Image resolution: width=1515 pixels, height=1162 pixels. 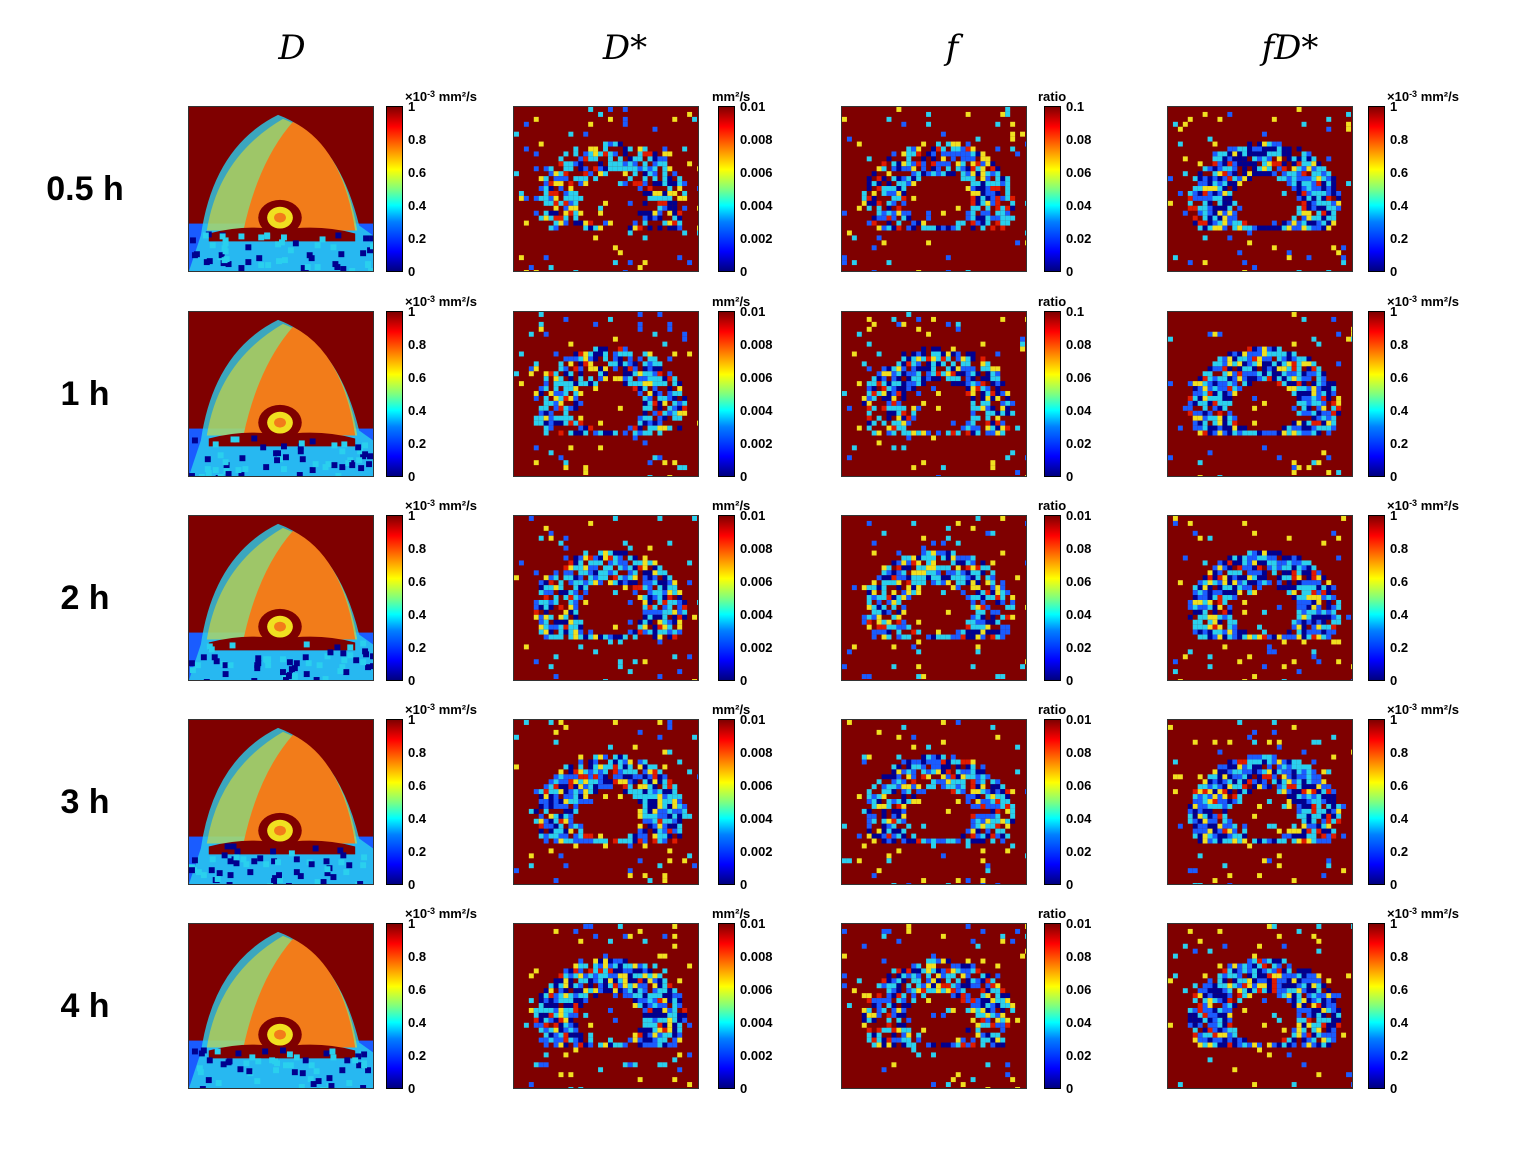 What do you see at coordinates (85, 394) in the screenshot?
I see `row-label-time: 1 h` at bounding box center [85, 394].